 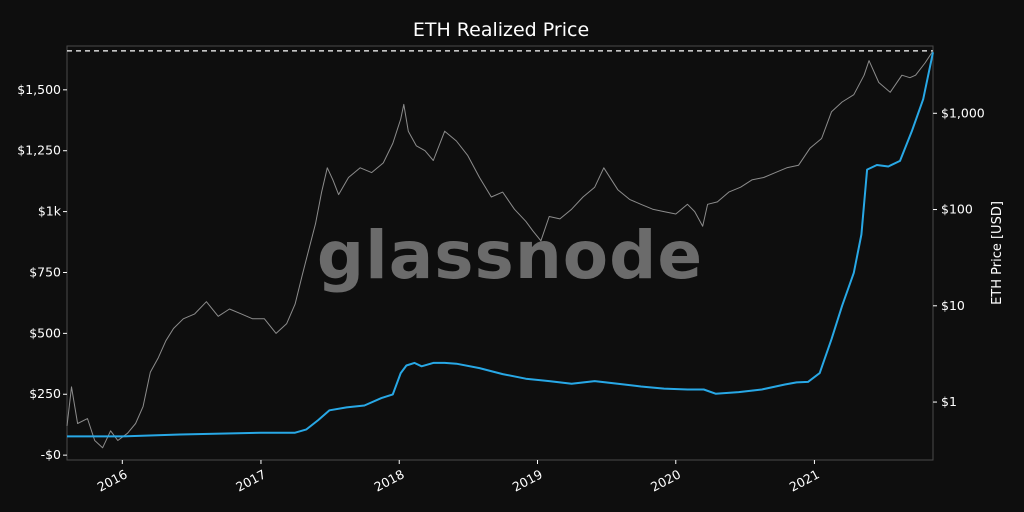 What do you see at coordinates (953, 305) in the screenshot?
I see `y-right-tick-label: $10` at bounding box center [953, 305].